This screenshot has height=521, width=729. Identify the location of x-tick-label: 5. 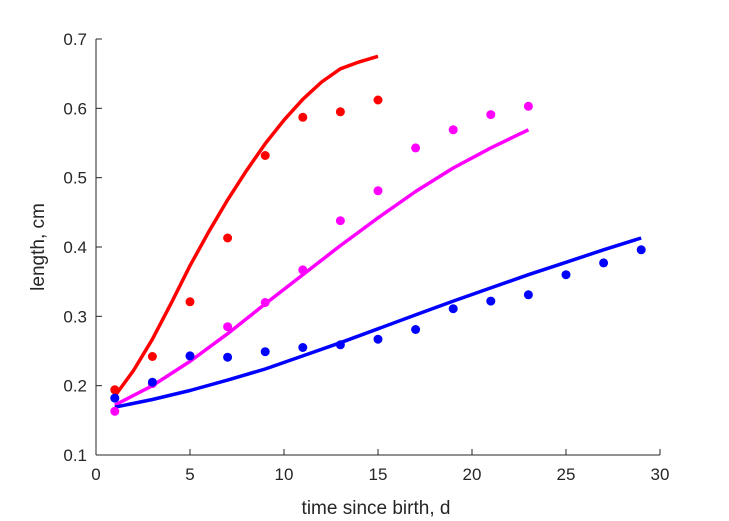
(189, 474).